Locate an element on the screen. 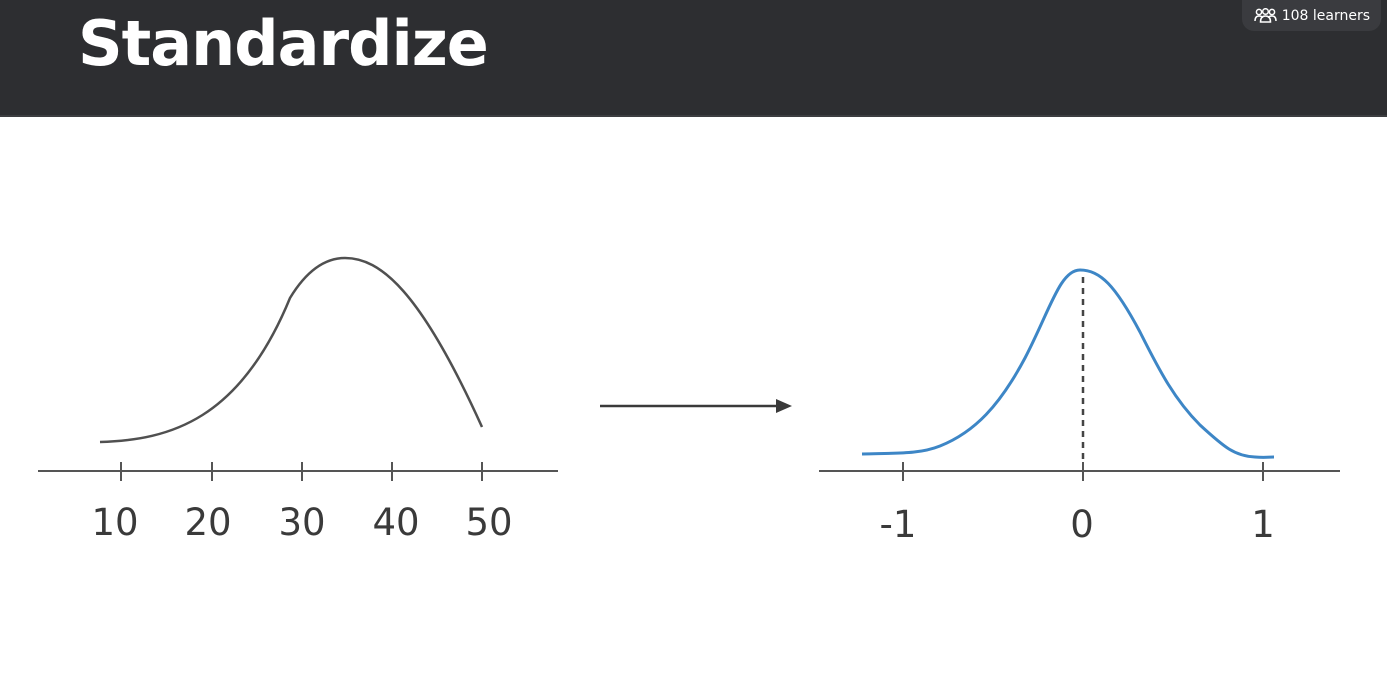 The height and width of the screenshot is (674, 1387). left-tick-label: 40 is located at coordinates (395, 522).